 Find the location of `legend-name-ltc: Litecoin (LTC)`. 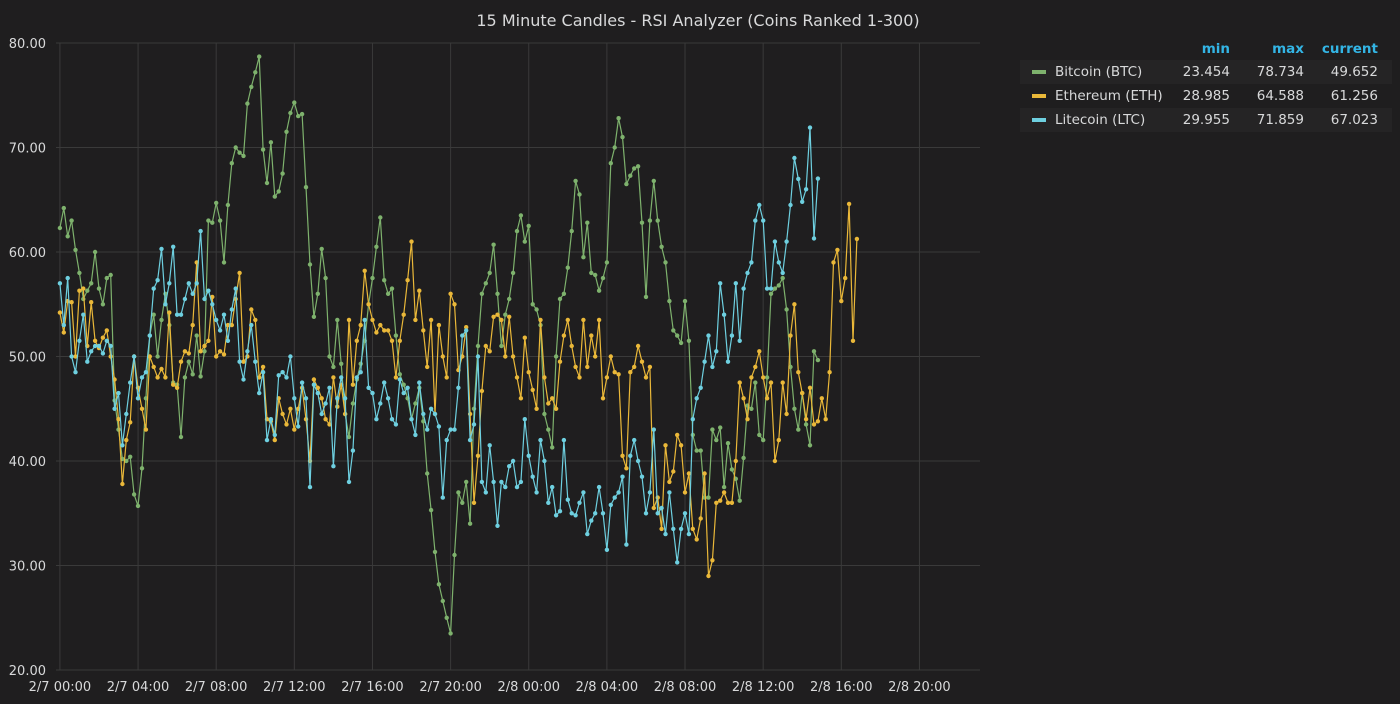

legend-name-ltc: Litecoin (LTC) is located at coordinates (1100, 120).